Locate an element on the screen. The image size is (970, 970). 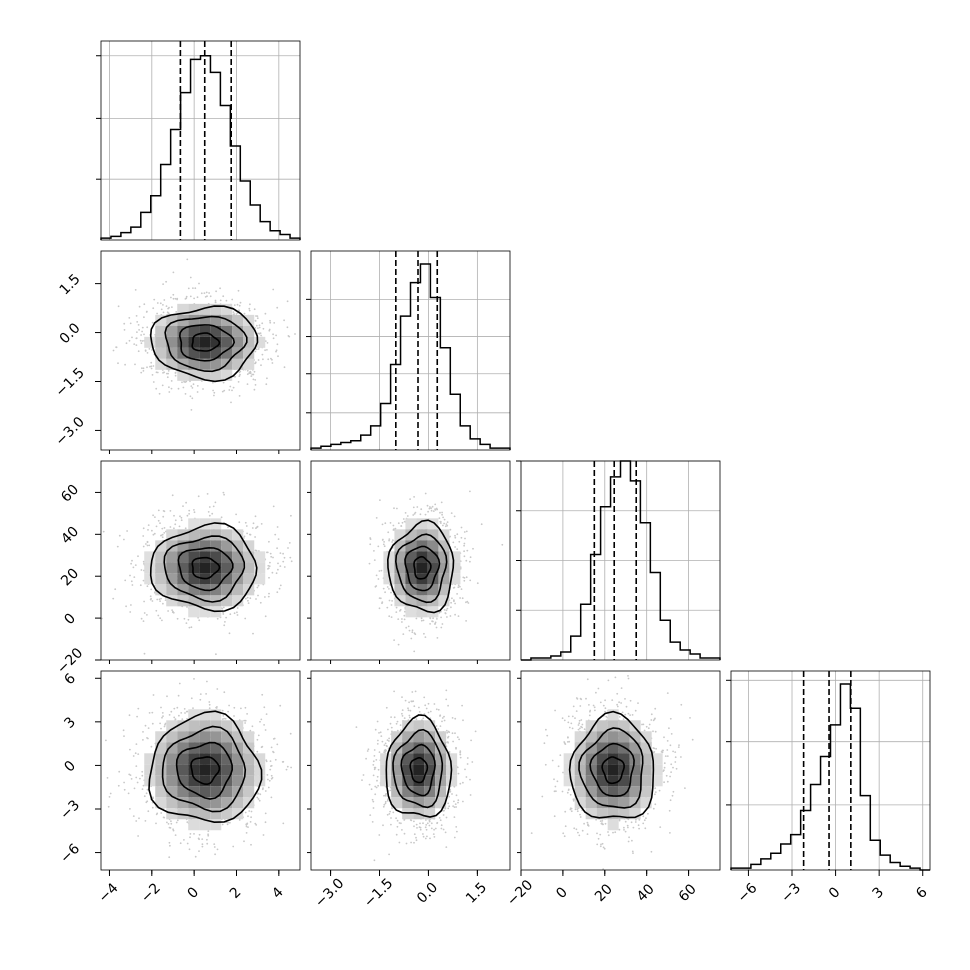
xtick-label-3-2: 0 is located at coordinates (835, 893).